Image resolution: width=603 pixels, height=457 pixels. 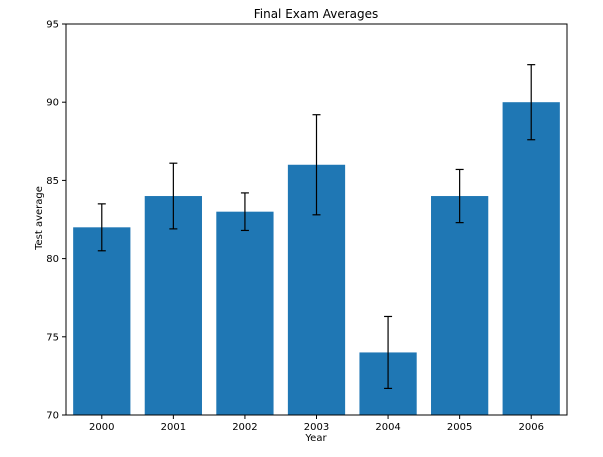 What do you see at coordinates (460, 305) in the screenshot?
I see `bar-2005` at bounding box center [460, 305].